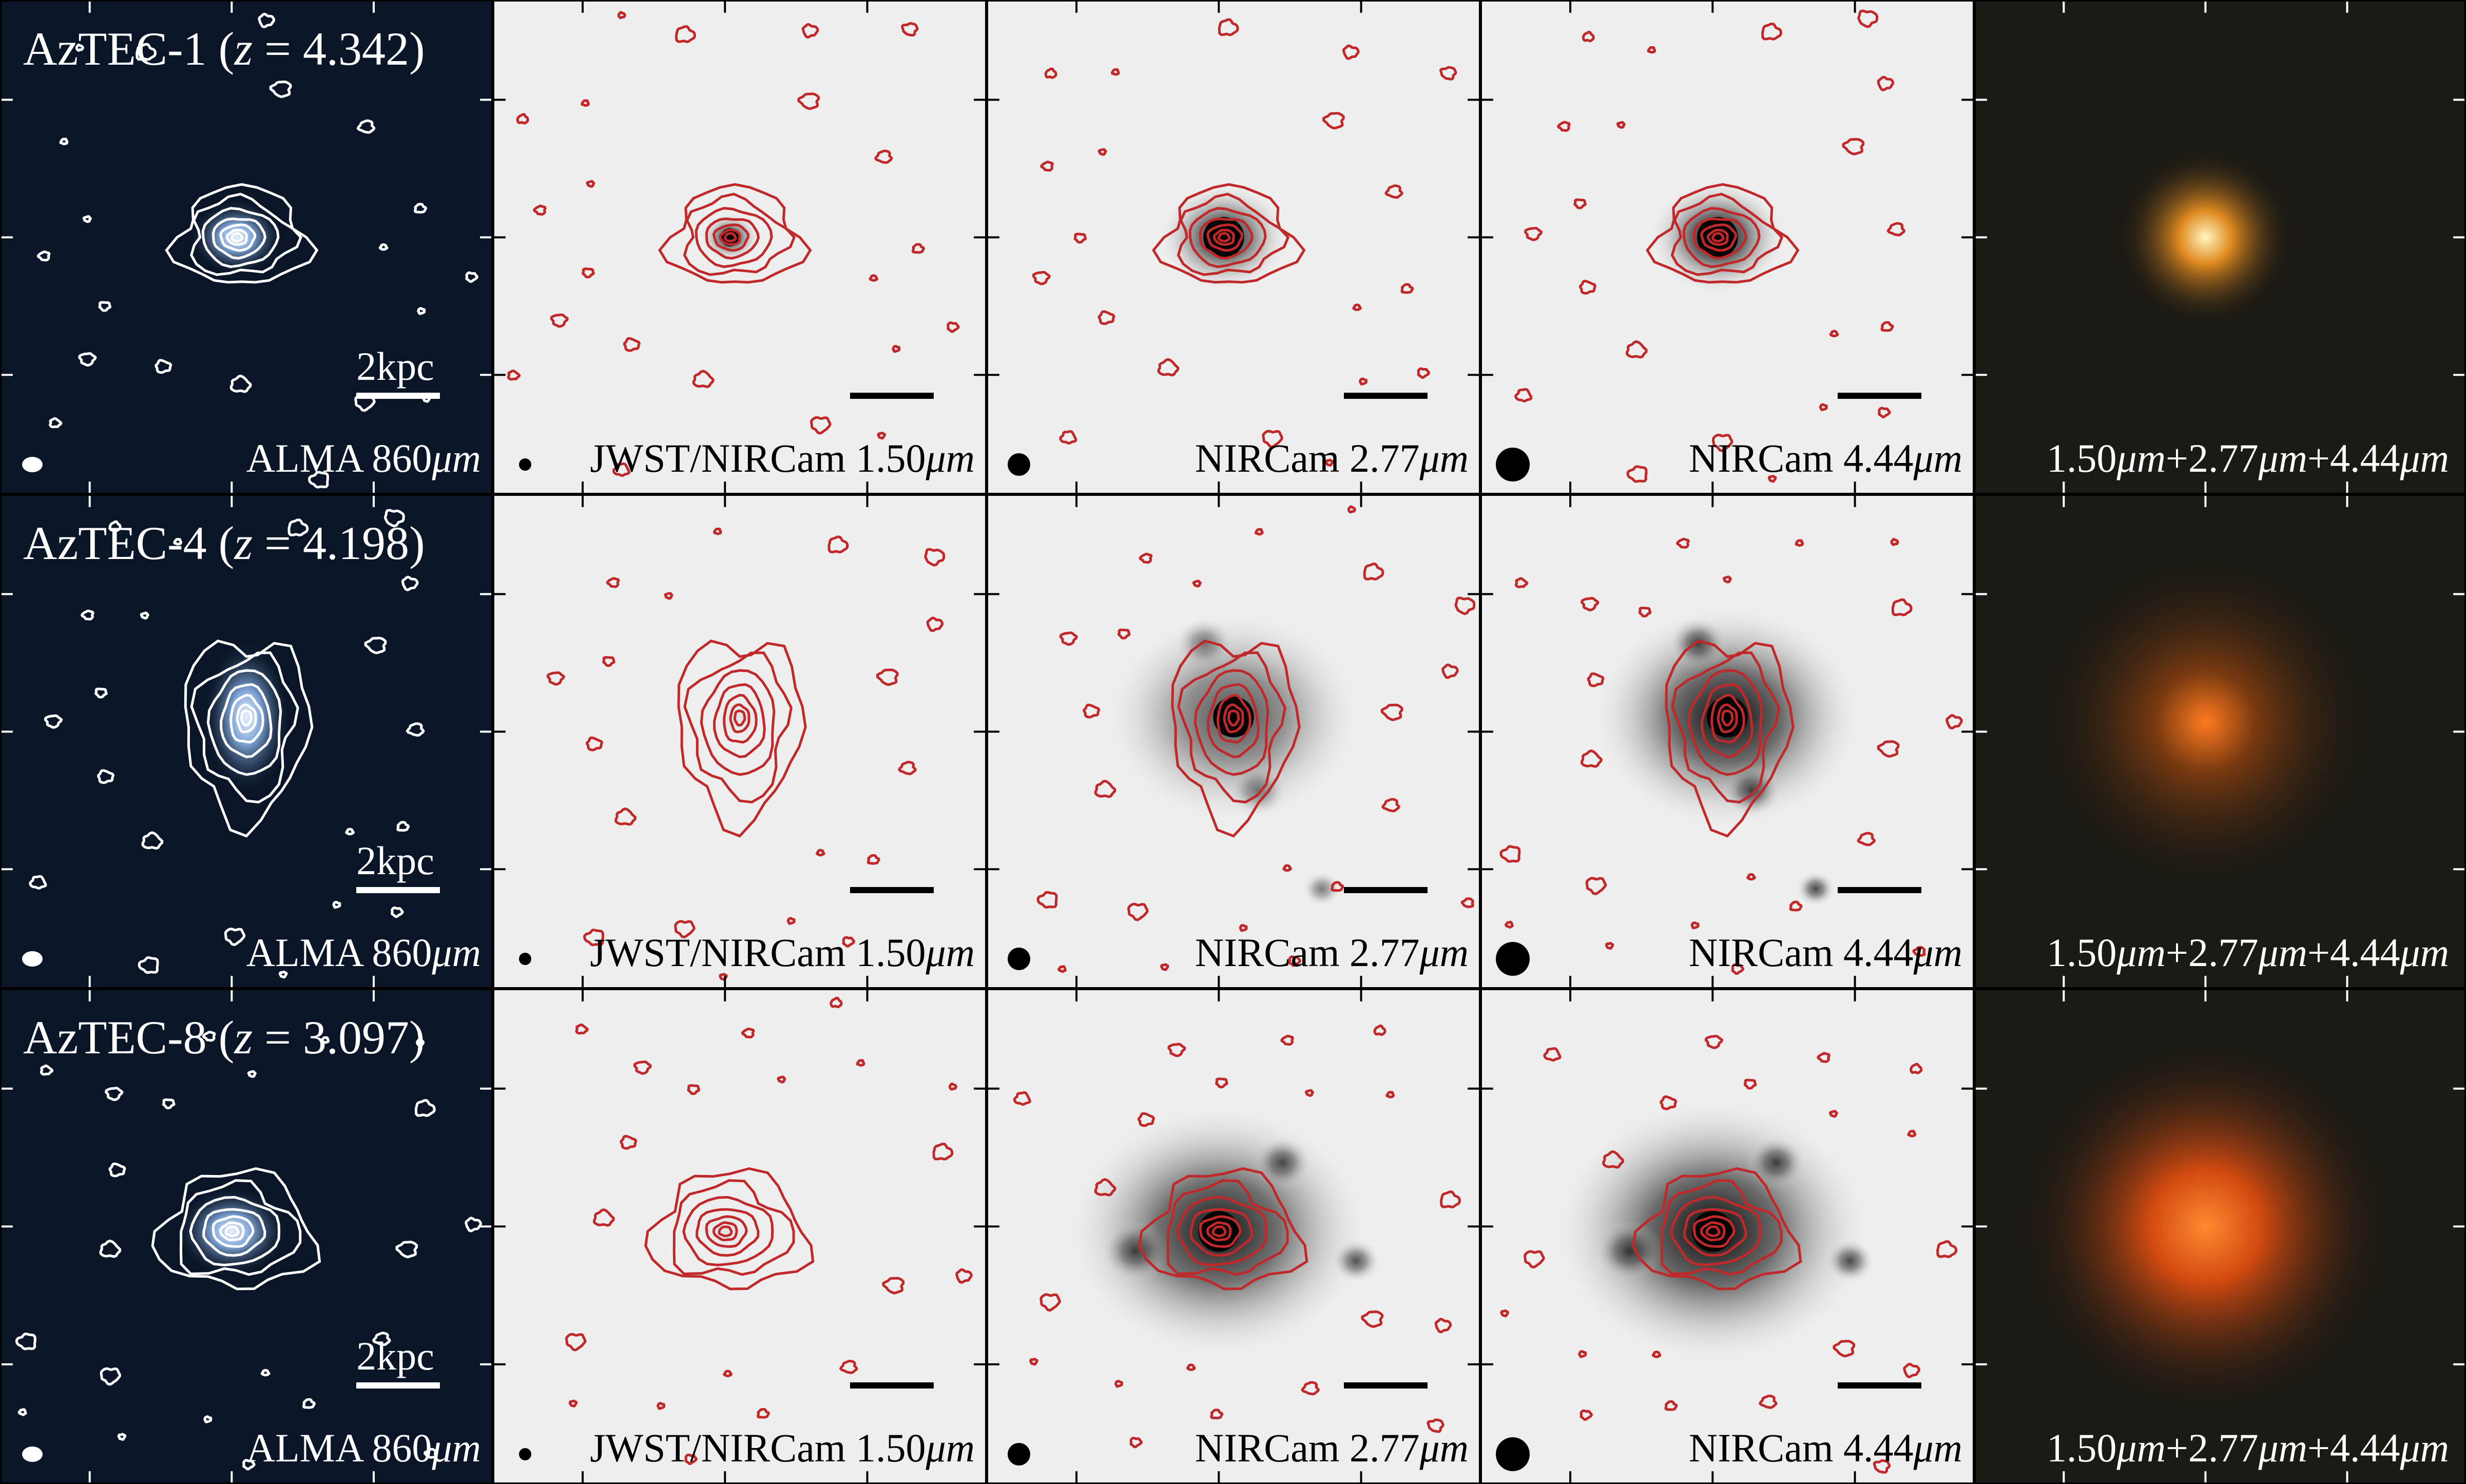 Image resolution: width=2466 pixels, height=1484 pixels. I want to click on z-symbol: z, so click(243, 49).